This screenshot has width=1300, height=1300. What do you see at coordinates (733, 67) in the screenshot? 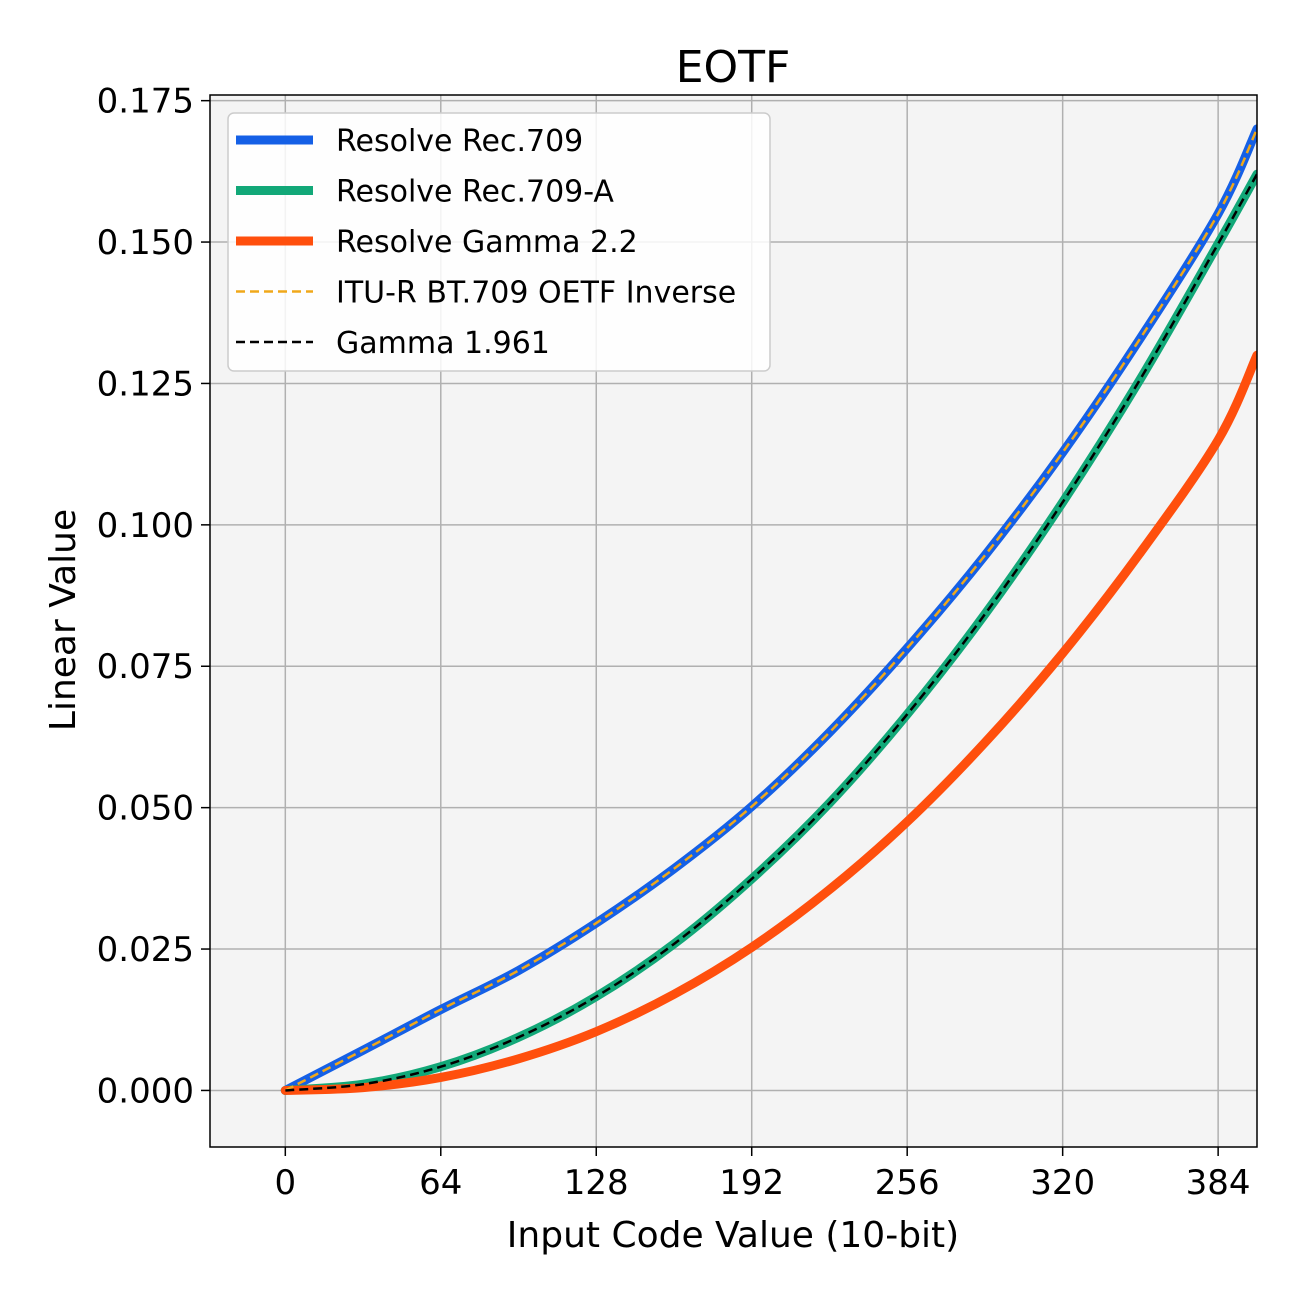
I see `chart-title: EOTF` at bounding box center [733, 67].